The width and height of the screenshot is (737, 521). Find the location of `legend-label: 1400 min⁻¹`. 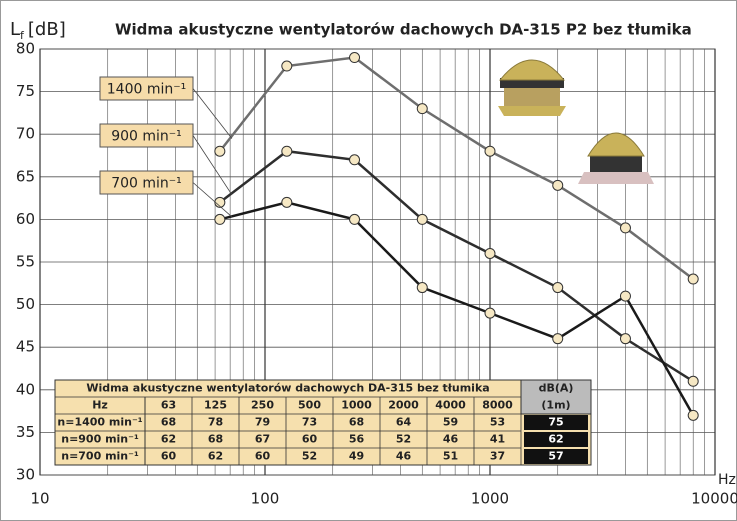

legend-label: 1400 min⁻¹ is located at coordinates (146, 90).